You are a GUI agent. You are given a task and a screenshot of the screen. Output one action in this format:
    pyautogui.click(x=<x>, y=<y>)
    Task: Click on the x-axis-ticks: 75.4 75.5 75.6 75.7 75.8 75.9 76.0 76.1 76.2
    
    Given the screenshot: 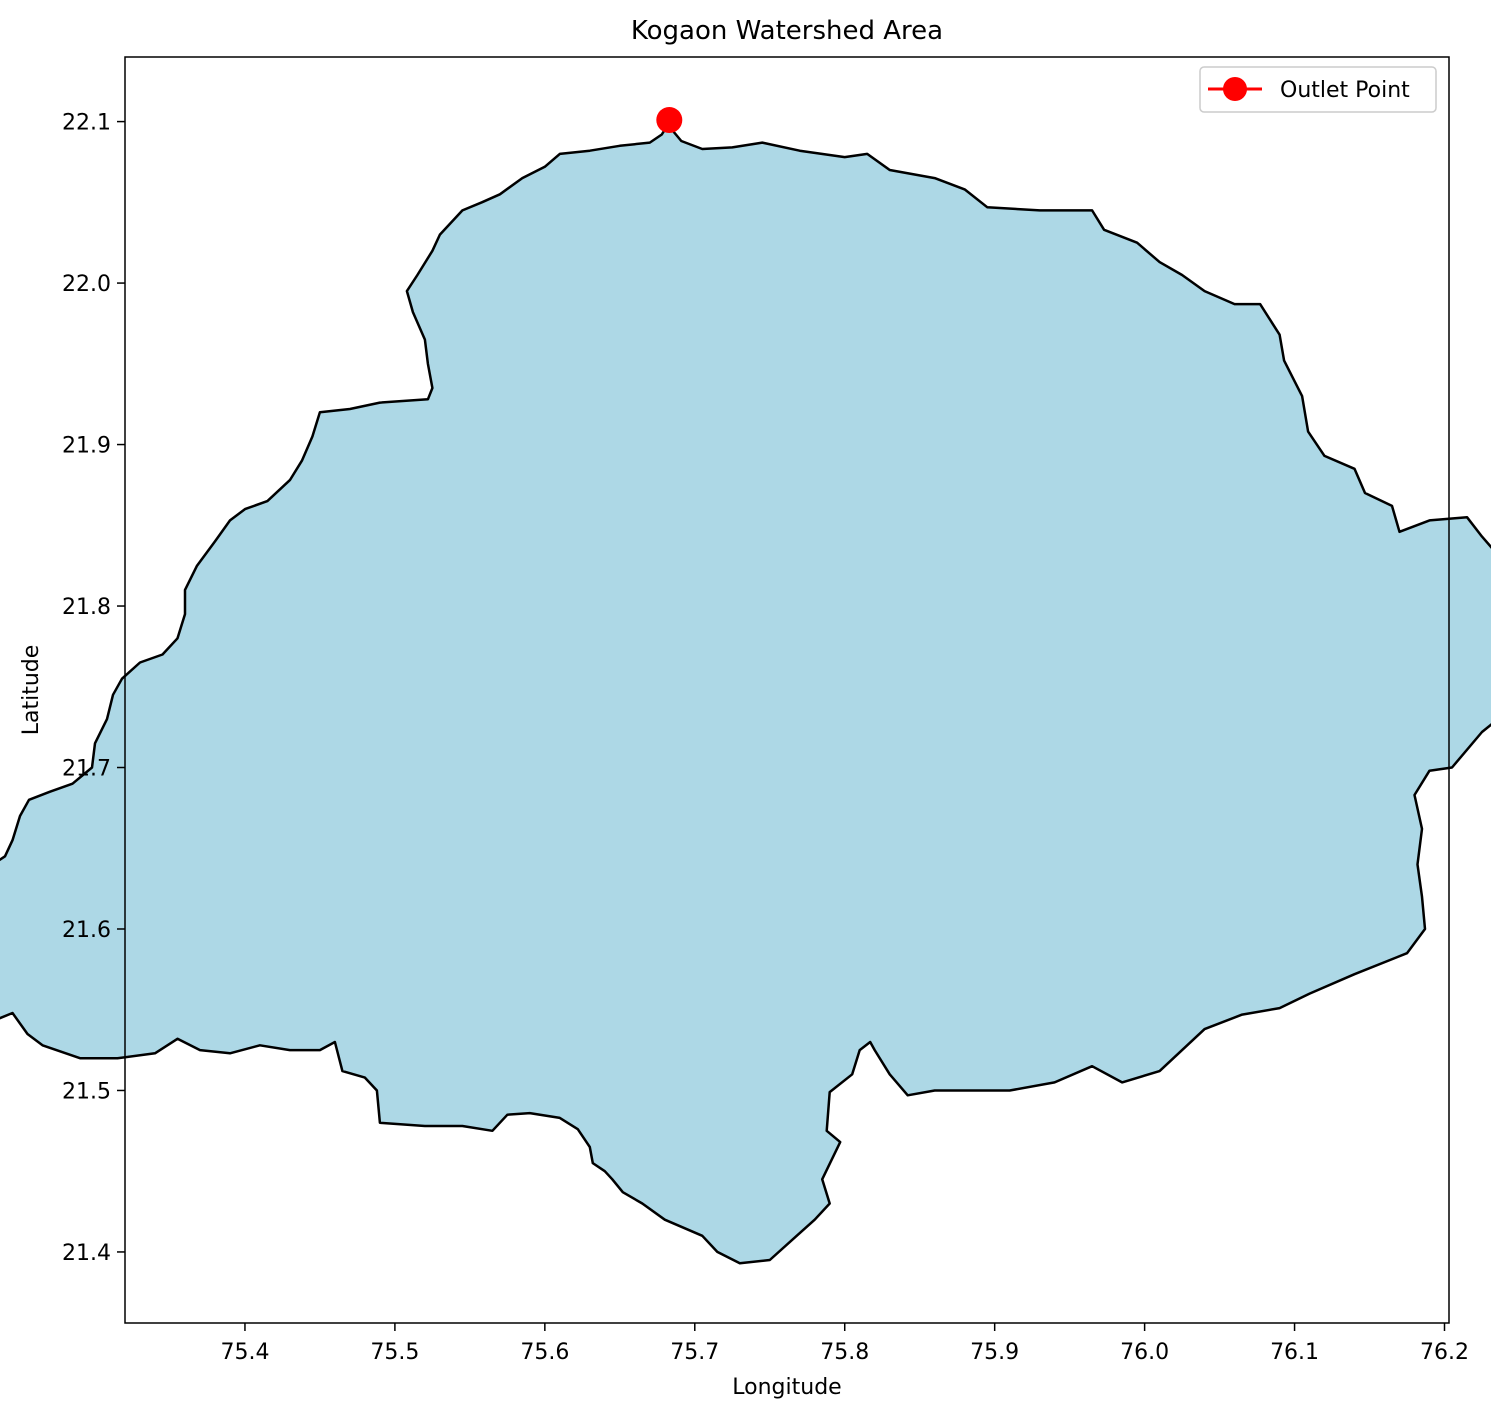 What is the action you would take?
    pyautogui.click(x=844, y=1344)
    